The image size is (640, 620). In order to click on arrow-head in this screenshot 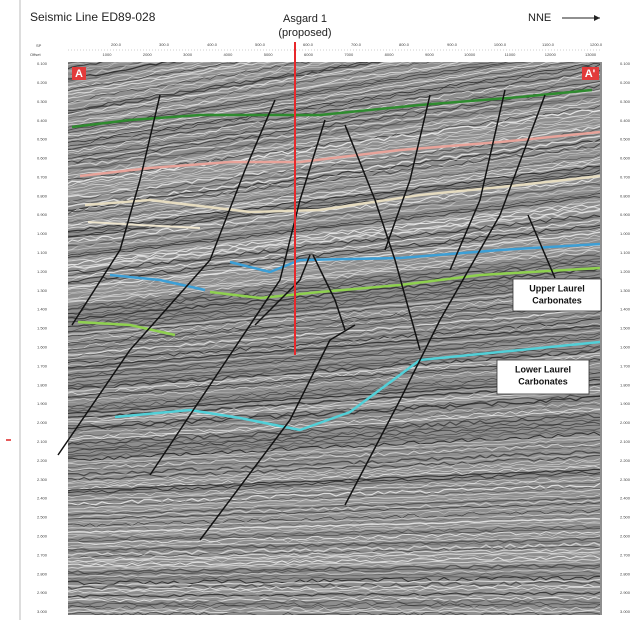, I will do `click(597, 18)`.